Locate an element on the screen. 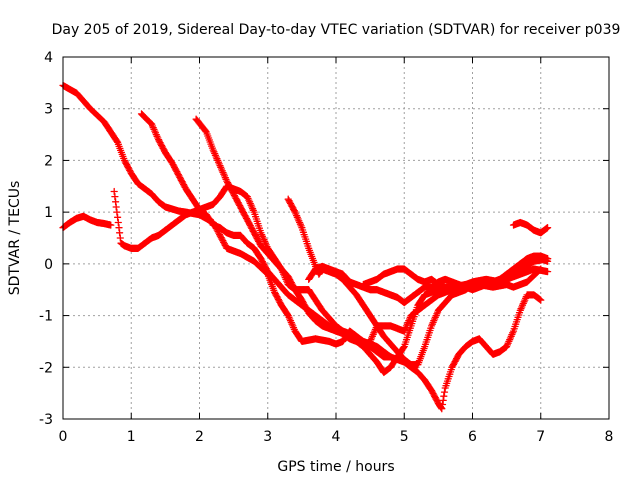 The height and width of the screenshot is (480, 640). x-tick-label: 5 is located at coordinates (404, 437).